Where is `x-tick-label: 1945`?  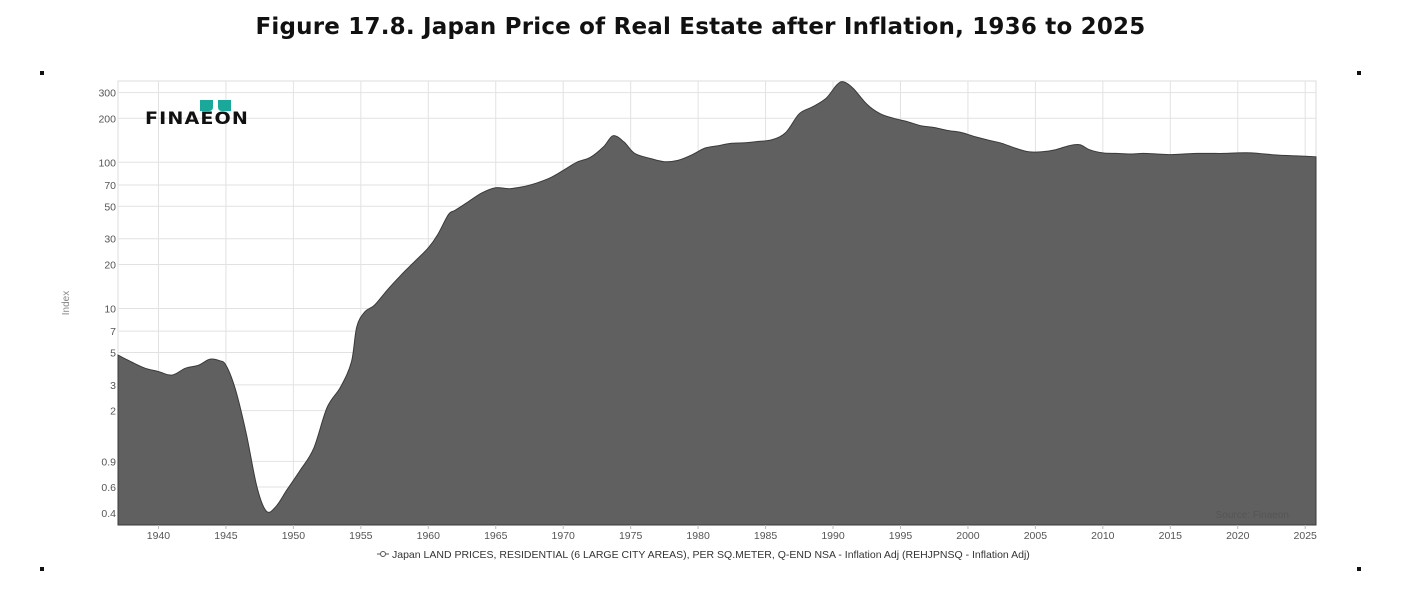 x-tick-label: 1945 is located at coordinates (226, 536).